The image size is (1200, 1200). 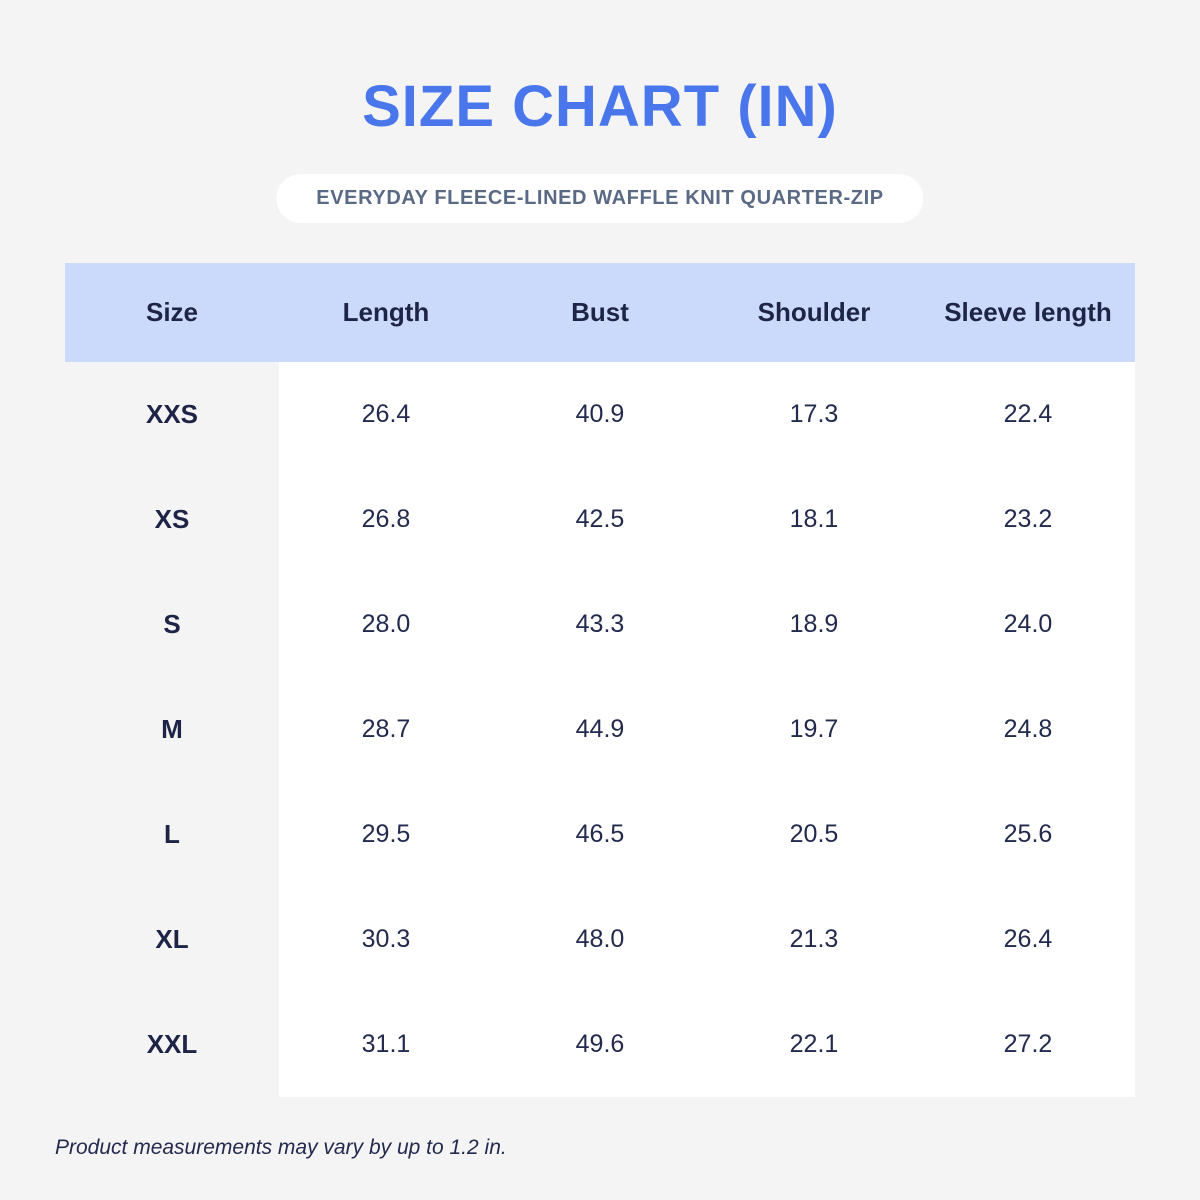 I want to click on bust-value: 42.5, so click(x=600, y=519).